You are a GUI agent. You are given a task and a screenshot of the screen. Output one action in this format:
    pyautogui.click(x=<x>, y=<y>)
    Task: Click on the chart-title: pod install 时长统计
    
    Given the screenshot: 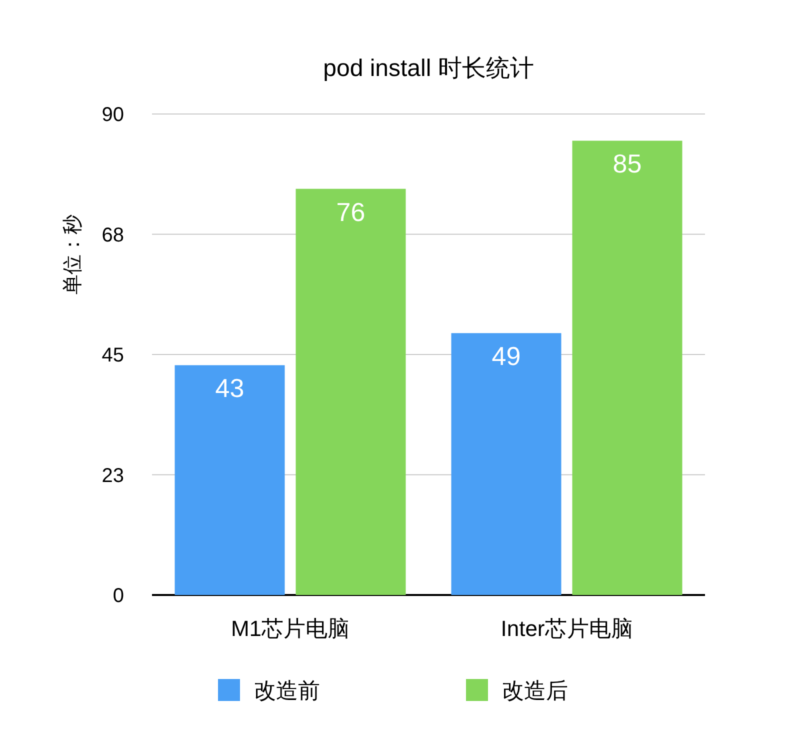 What is the action you would take?
    pyautogui.click(x=428, y=68)
    